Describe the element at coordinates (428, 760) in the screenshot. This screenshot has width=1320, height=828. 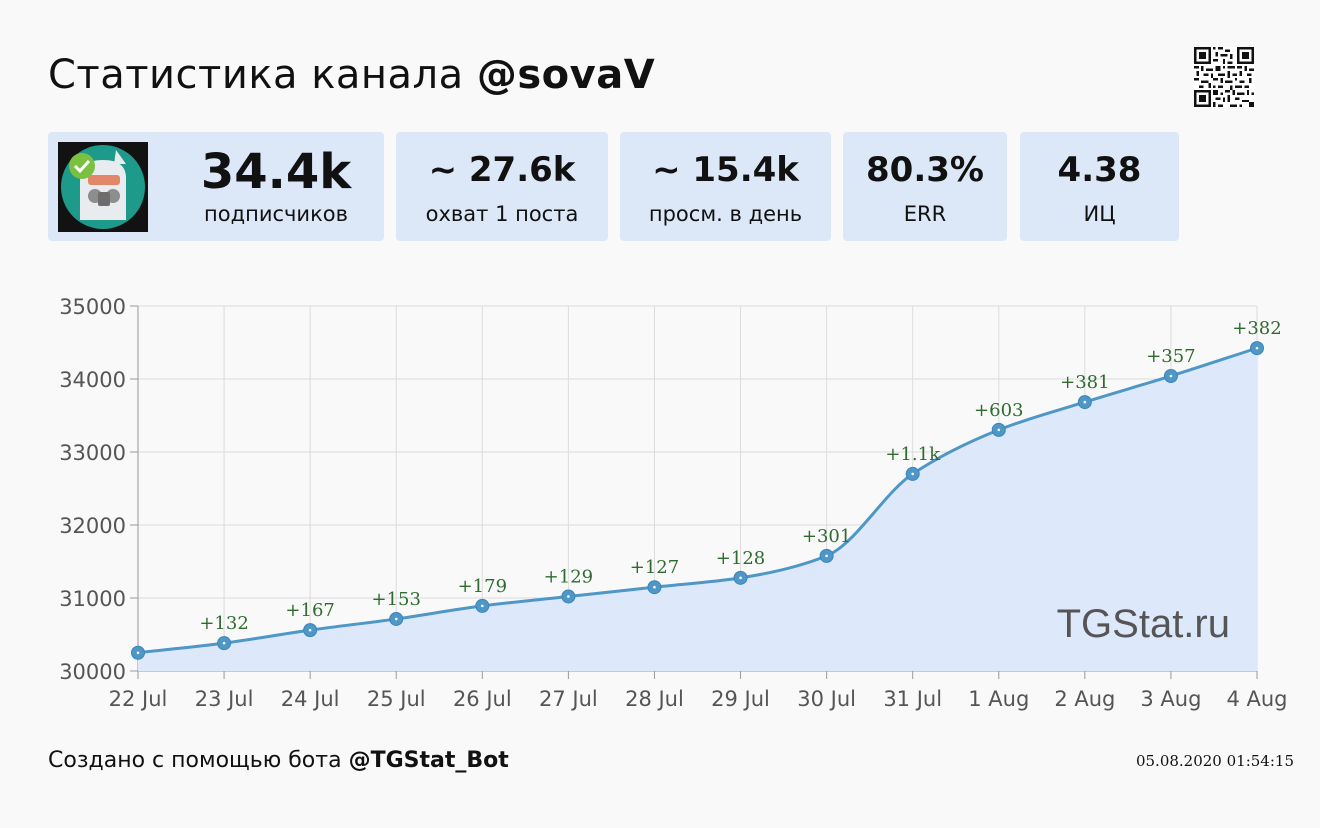
I see `footer-bot: @TGStat_Bot` at that location.